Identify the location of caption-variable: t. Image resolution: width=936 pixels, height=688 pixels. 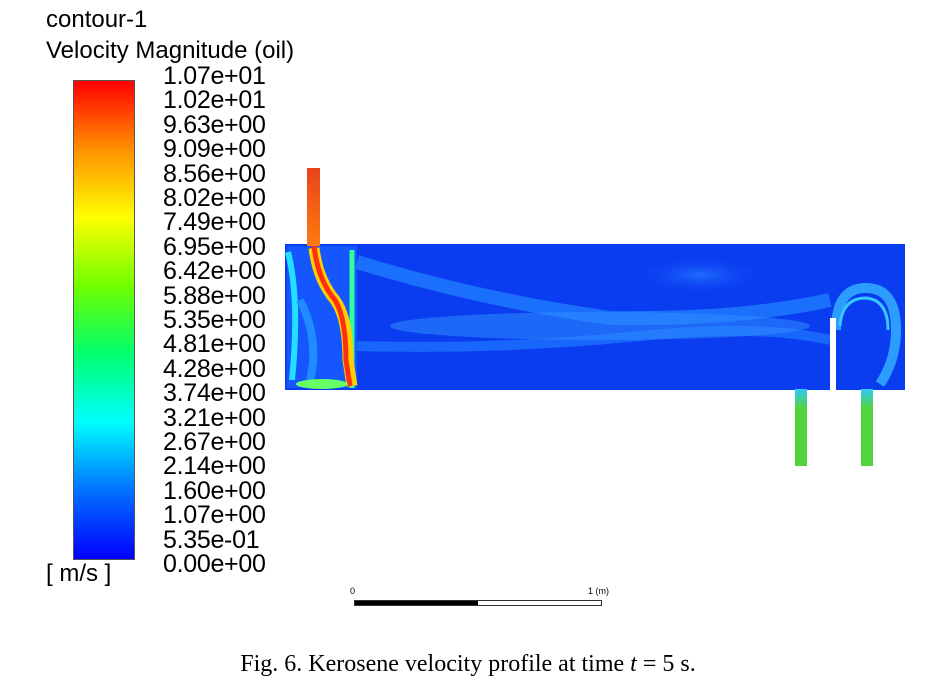
(633, 664).